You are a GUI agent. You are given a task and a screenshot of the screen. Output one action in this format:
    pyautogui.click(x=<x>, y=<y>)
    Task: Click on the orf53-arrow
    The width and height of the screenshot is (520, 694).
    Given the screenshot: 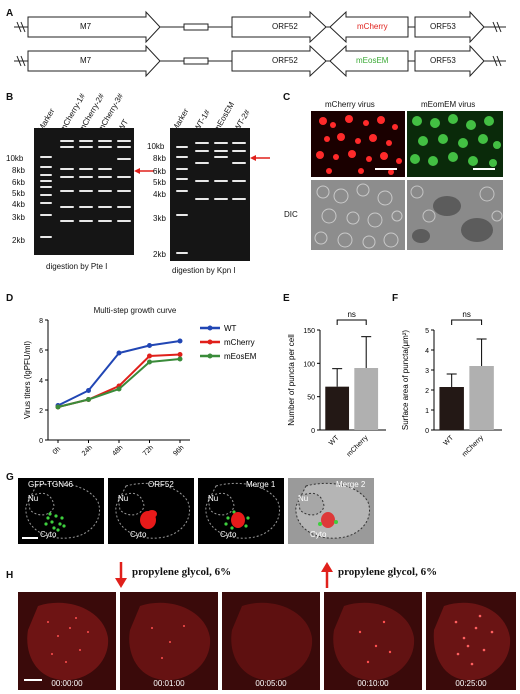 What is the action you would take?
    pyautogui.click(x=449, y=27)
    